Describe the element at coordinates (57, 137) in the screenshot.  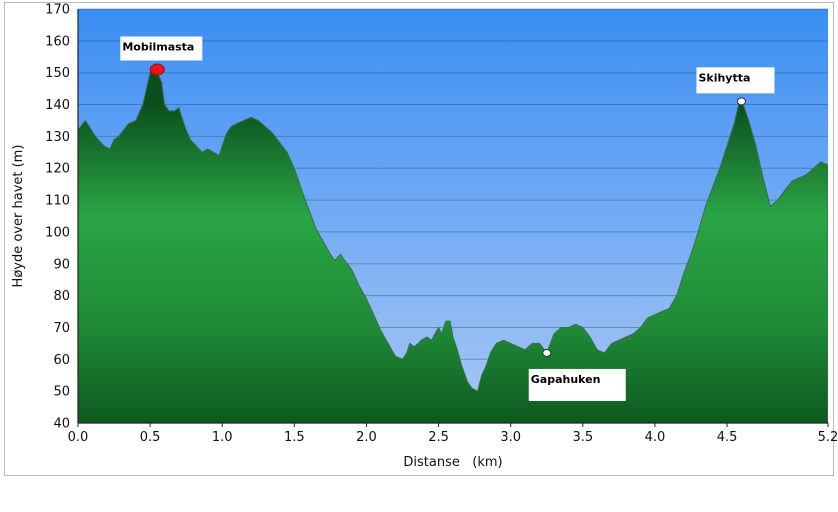
I see `y-tick-label: 130` at that location.